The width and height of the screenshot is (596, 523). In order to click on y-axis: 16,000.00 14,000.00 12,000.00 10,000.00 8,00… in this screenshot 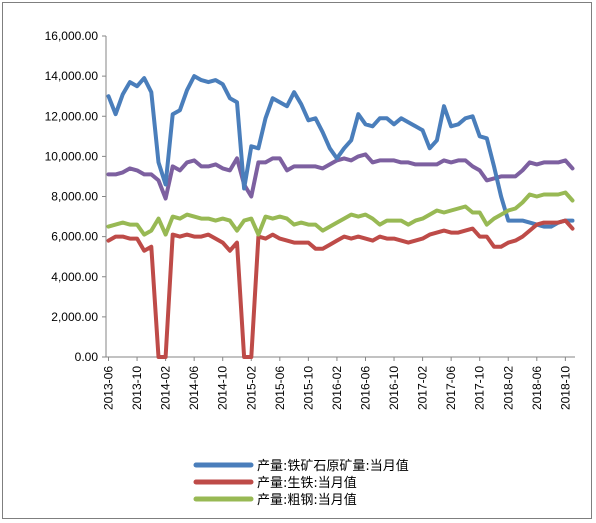, I will do `click(76, 196)`.